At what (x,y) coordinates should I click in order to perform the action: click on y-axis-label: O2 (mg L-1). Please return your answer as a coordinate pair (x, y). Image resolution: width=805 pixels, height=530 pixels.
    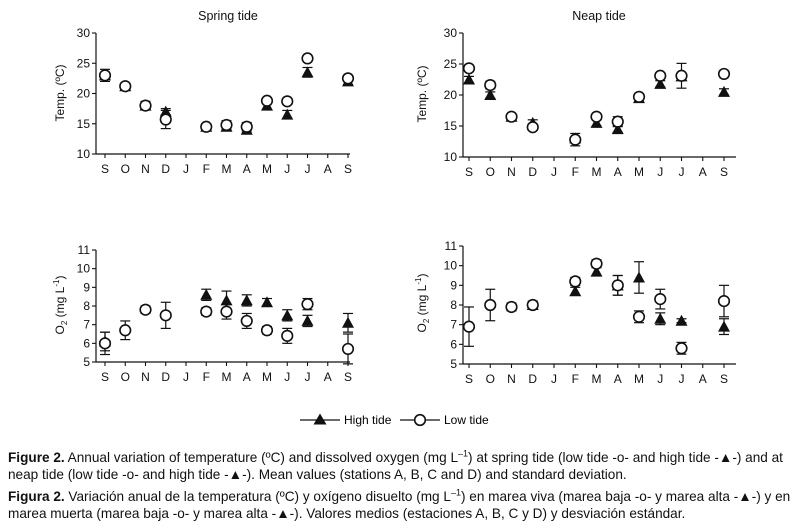
    Looking at the image, I should click on (60, 305).